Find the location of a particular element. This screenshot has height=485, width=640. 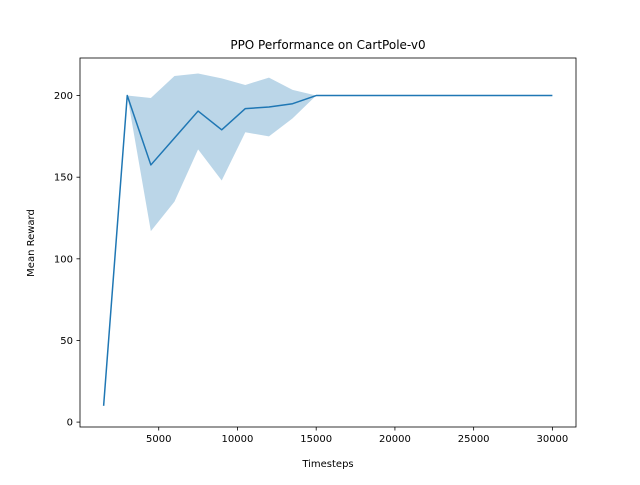

x-tick-label: 20000 is located at coordinates (395, 439).